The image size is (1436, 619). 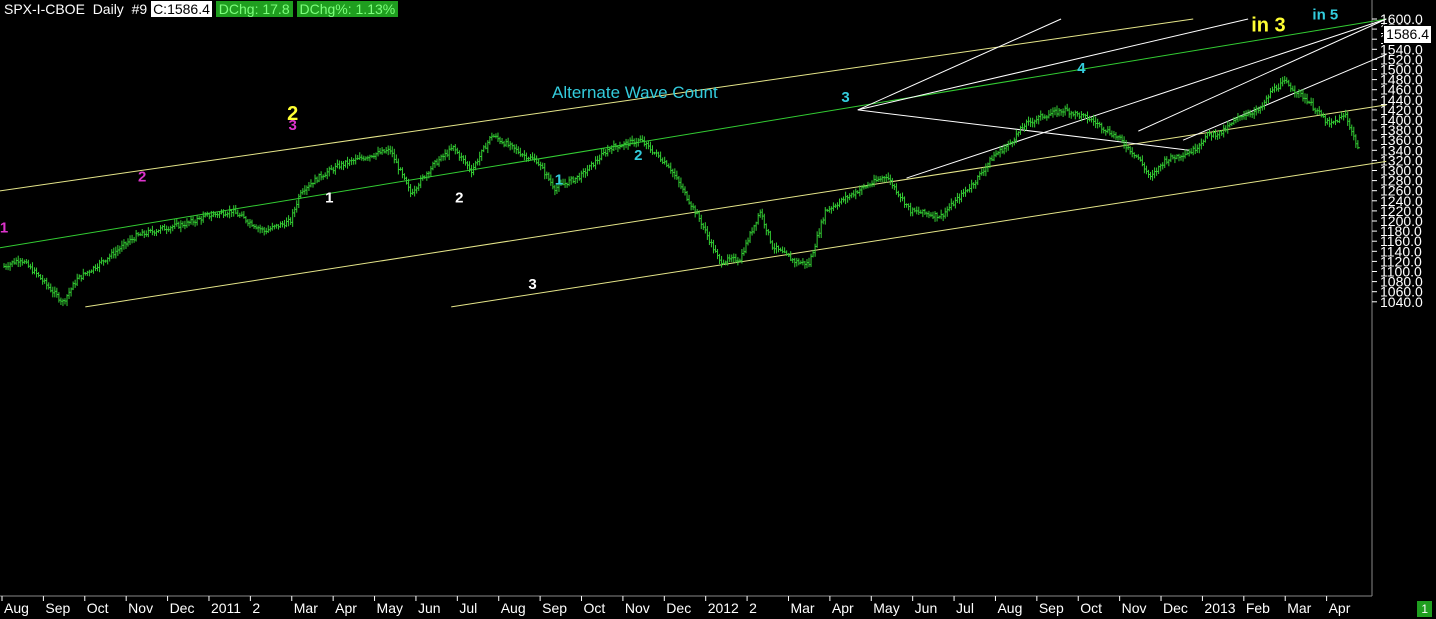 What do you see at coordinates (1219, 608) in the screenshot?
I see `x-tick-label: 2013` at bounding box center [1219, 608].